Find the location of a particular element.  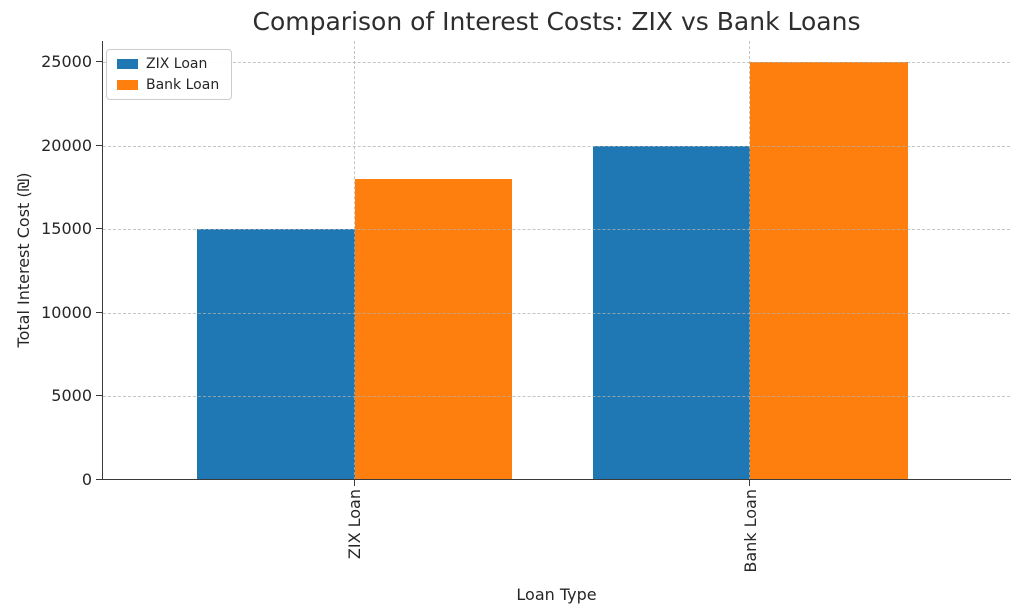

y-axis-line is located at coordinates (102, 260).